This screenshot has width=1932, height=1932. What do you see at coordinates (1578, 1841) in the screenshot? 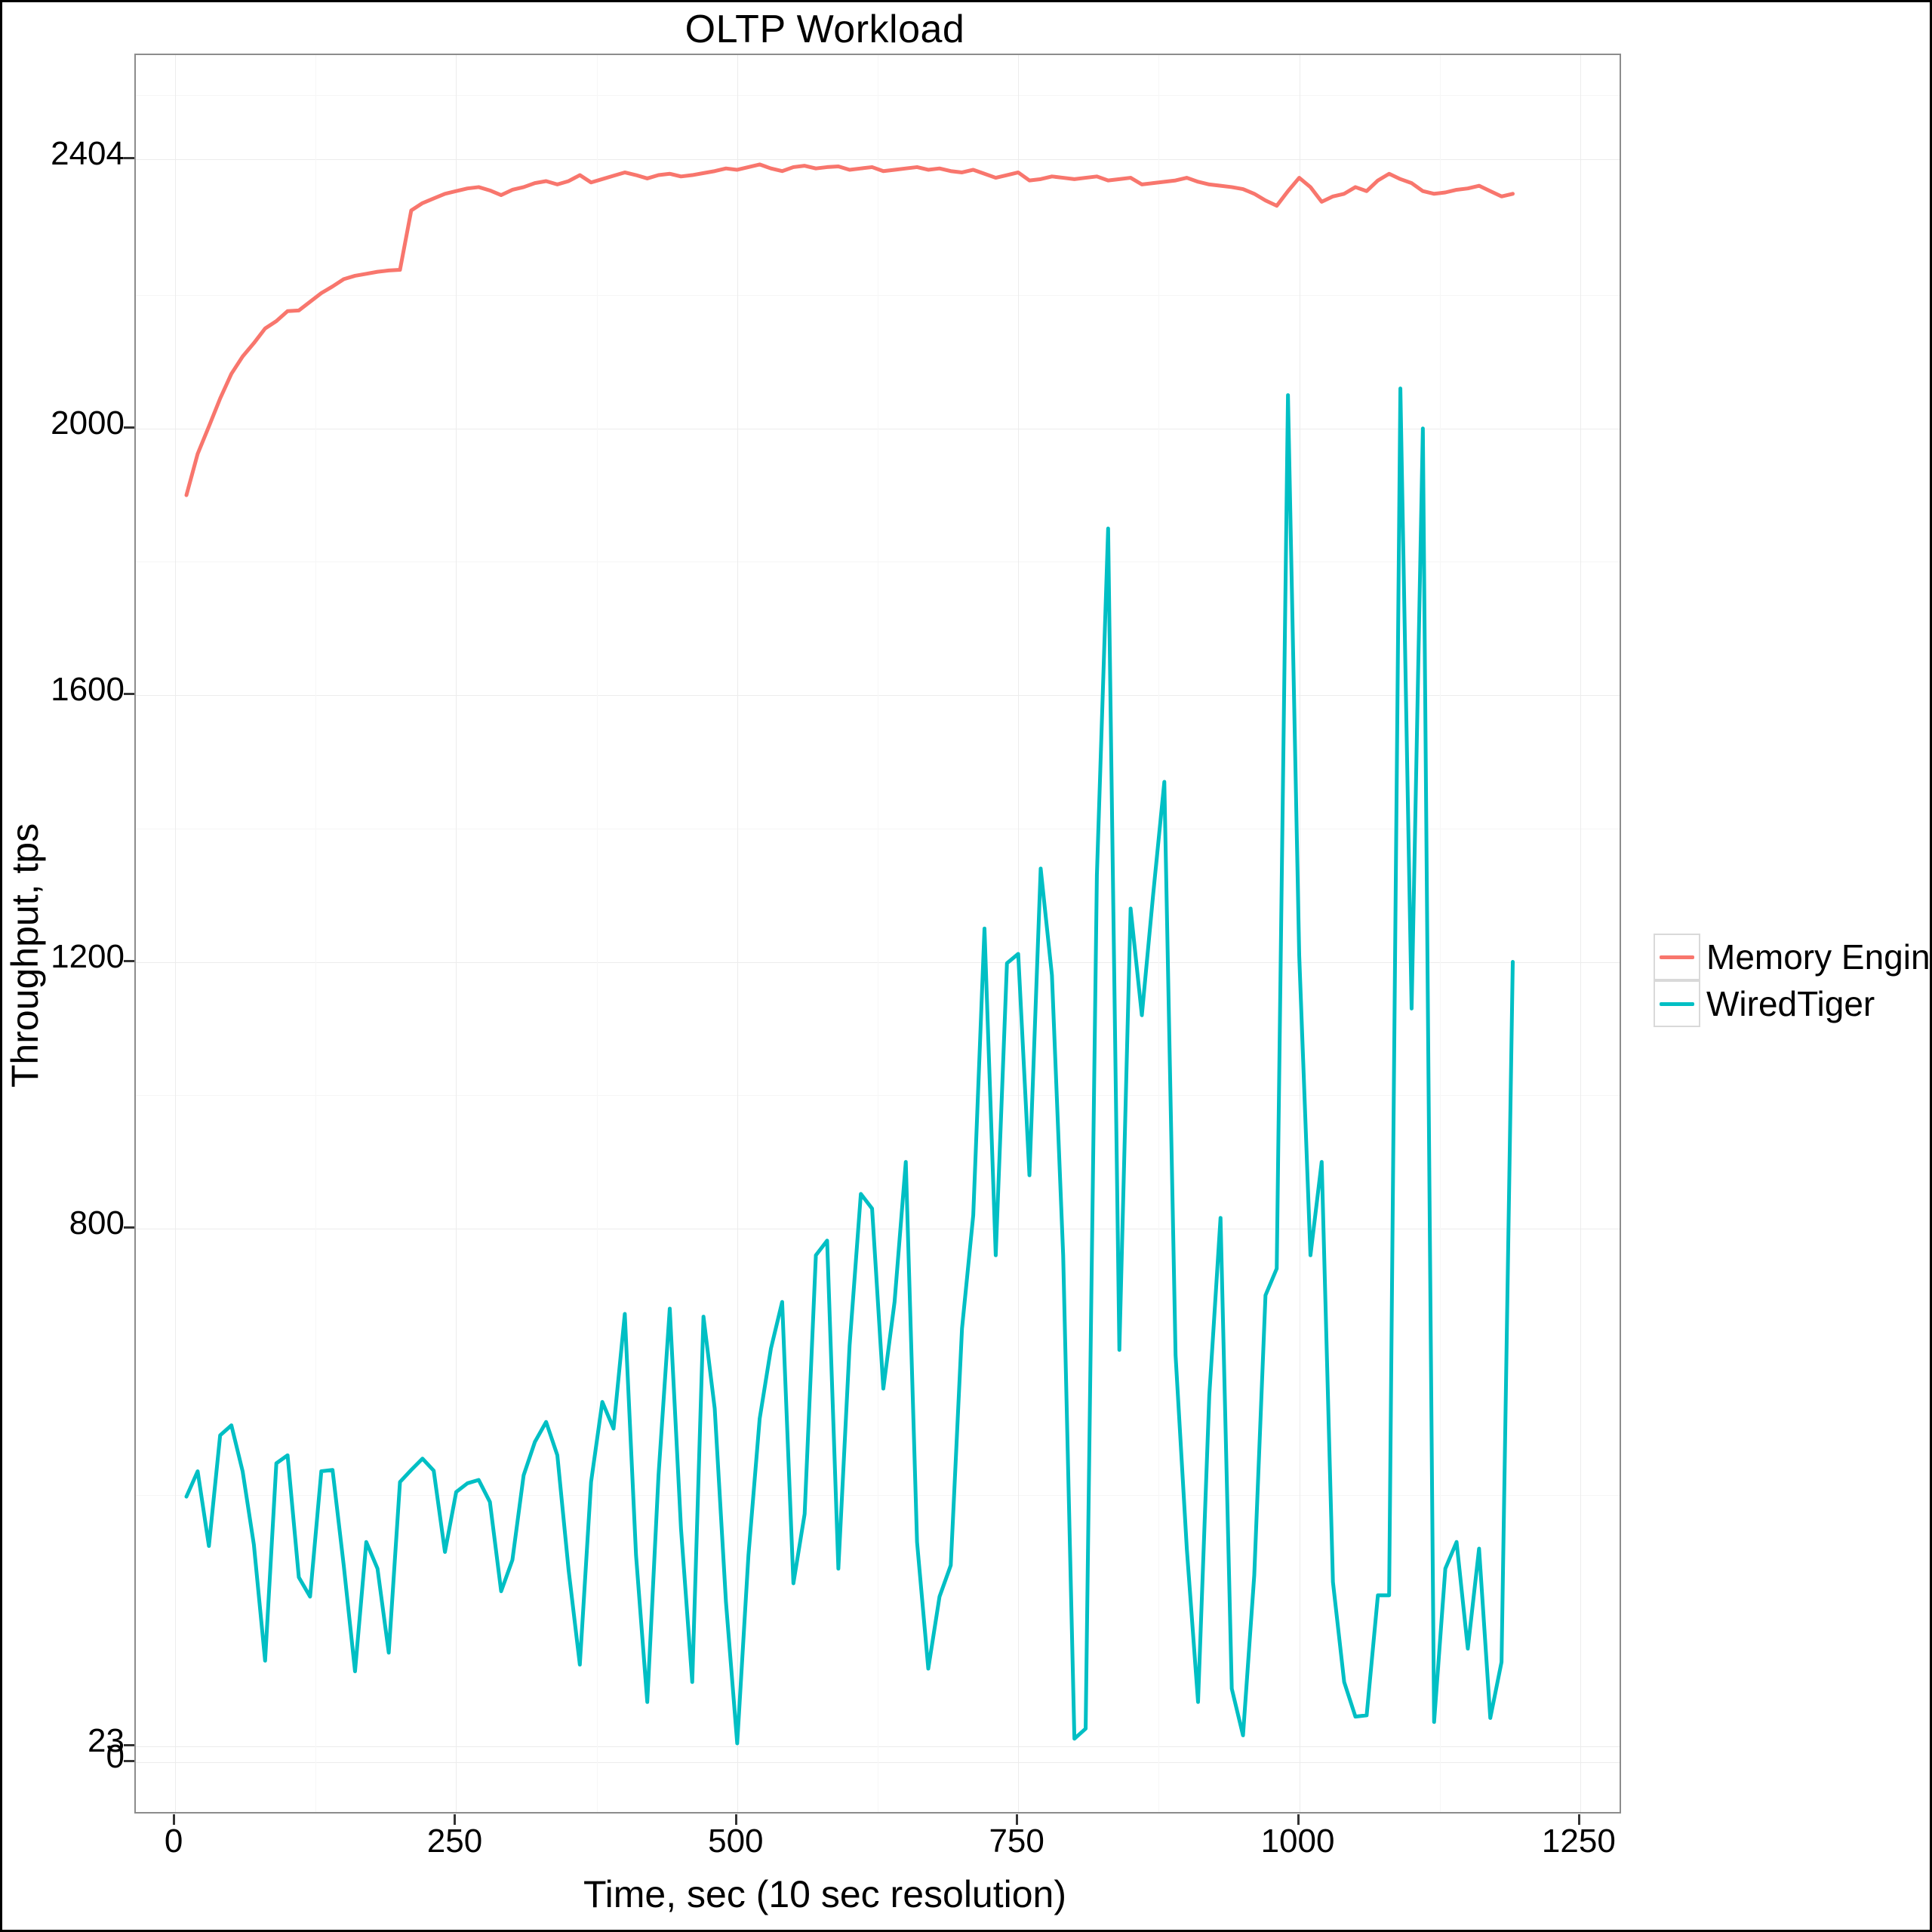
I see `x-tick-label: 1250` at bounding box center [1578, 1841].